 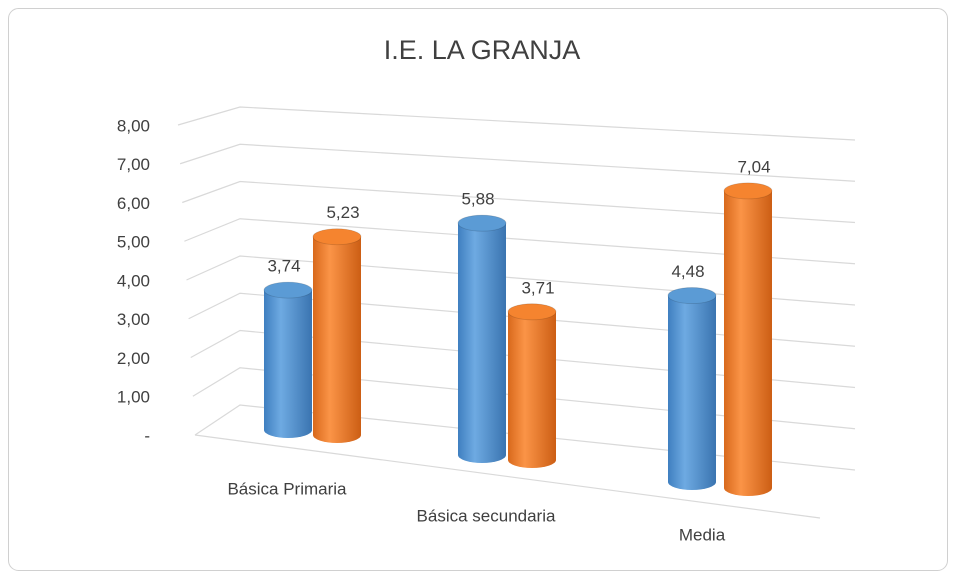 I want to click on y-tick-label: 8,00, so click(x=133, y=125).